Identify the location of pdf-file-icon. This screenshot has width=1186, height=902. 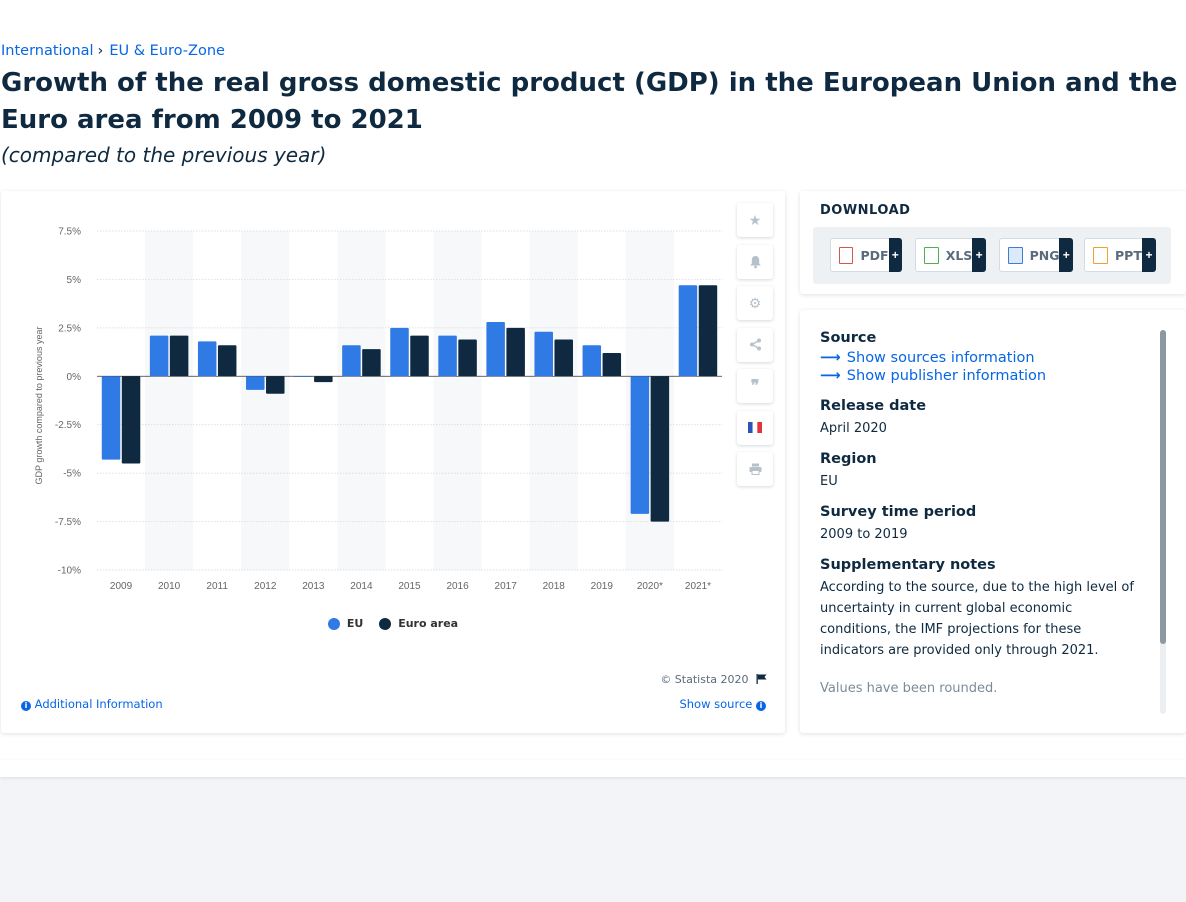
(846, 255).